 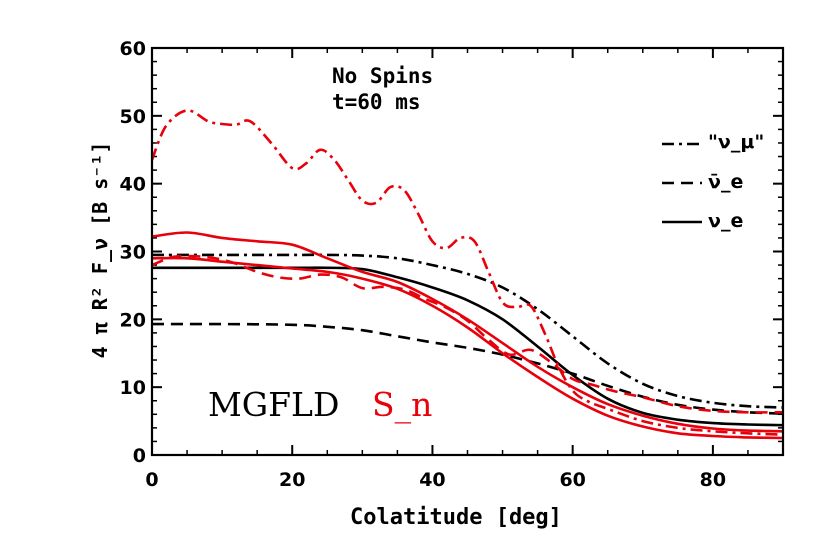 I want to click on y-tick-label: 0, so click(x=139, y=456).